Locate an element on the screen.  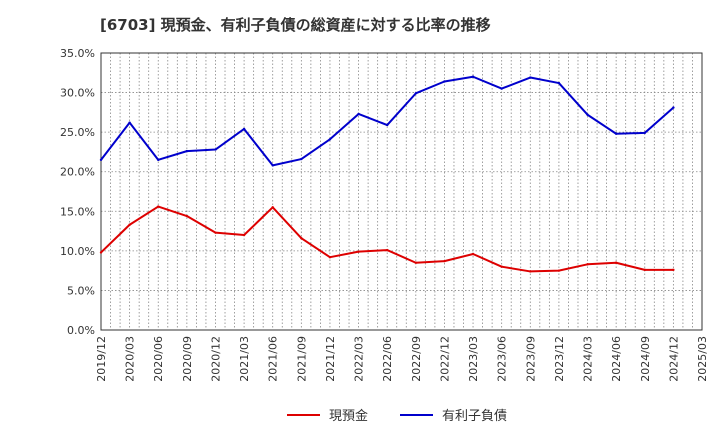
legend-label-0: 現預金 is located at coordinates (348, 416).